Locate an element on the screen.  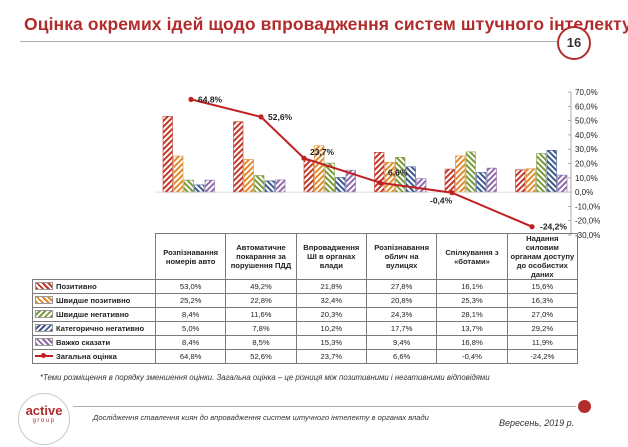
row-label: Важко сказати is located at coordinates (94, 342).